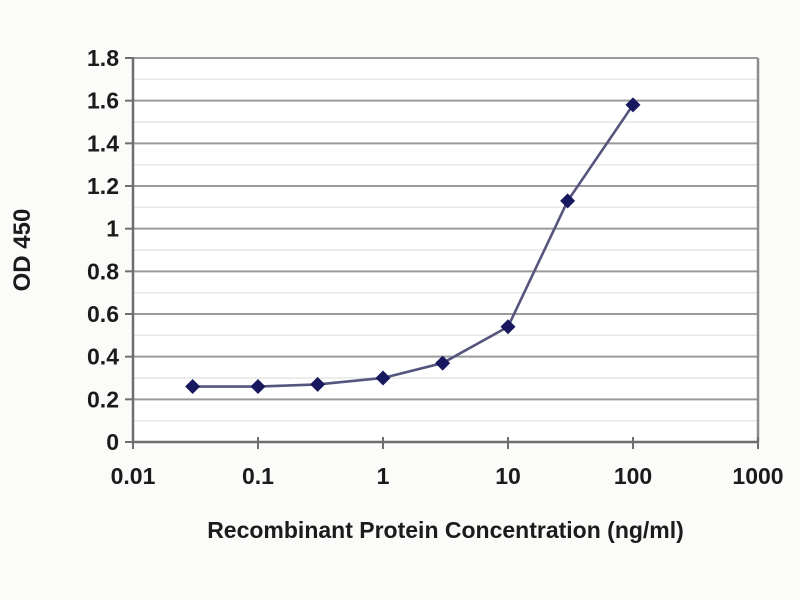 The image size is (800, 600). Describe the element at coordinates (508, 476) in the screenshot. I see `x-tick-label: 10` at that location.